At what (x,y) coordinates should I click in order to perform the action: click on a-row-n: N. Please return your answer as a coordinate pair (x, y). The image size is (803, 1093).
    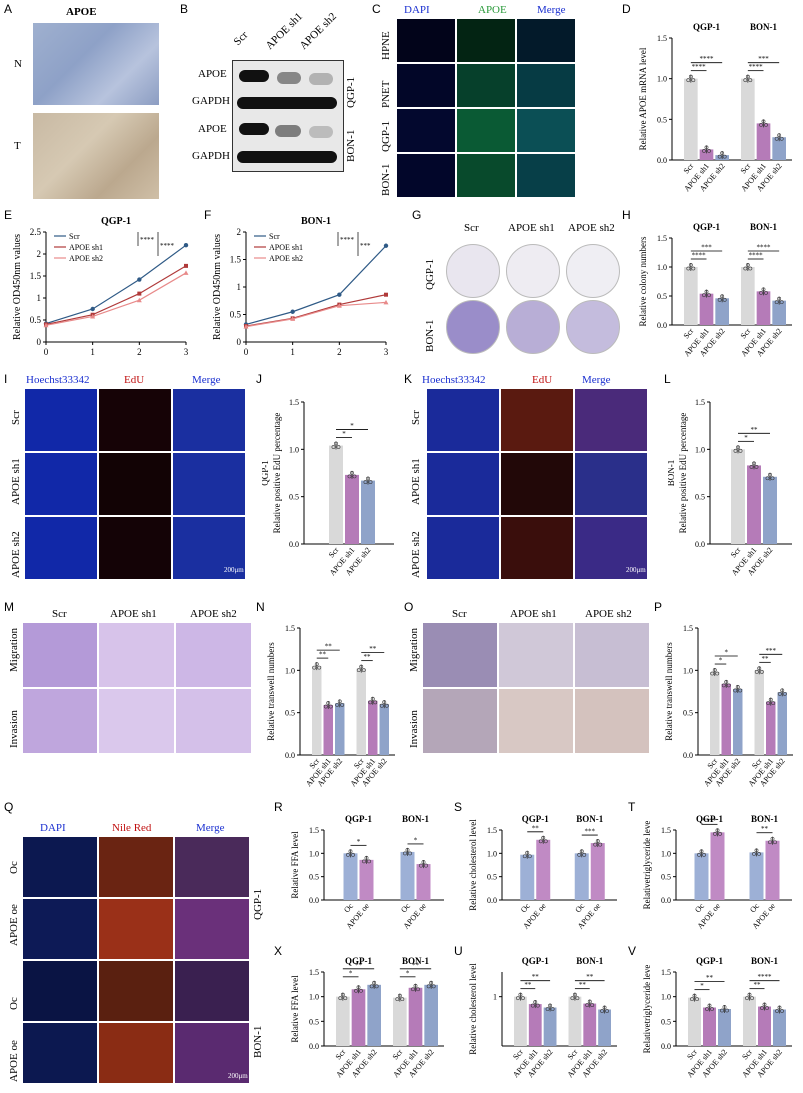
    Looking at the image, I should click on (18, 64).